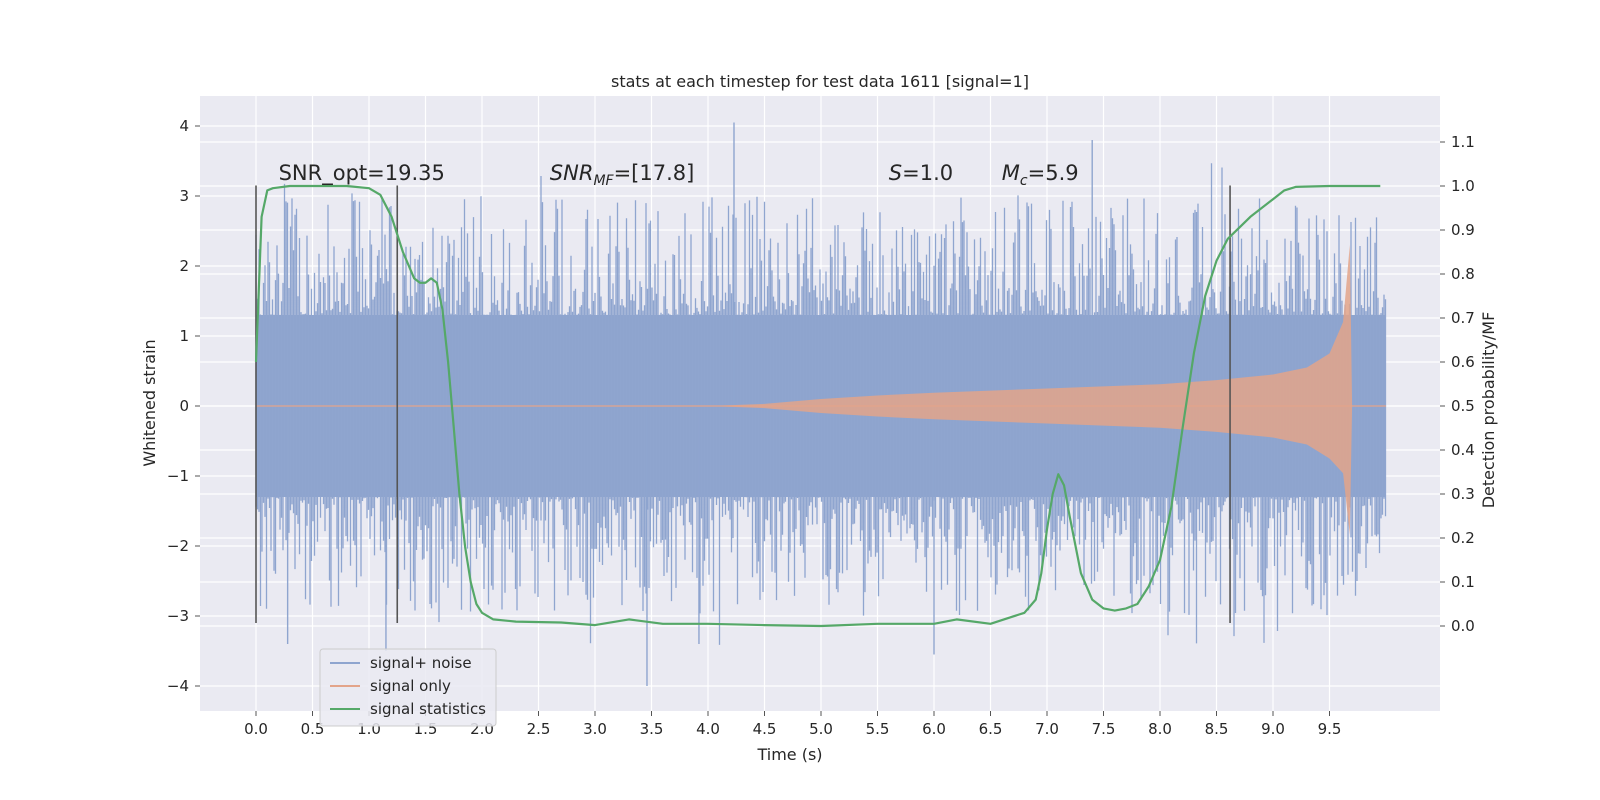  I want to click on legend-label-signal-statistics: signal statistics, so click(428, 709).